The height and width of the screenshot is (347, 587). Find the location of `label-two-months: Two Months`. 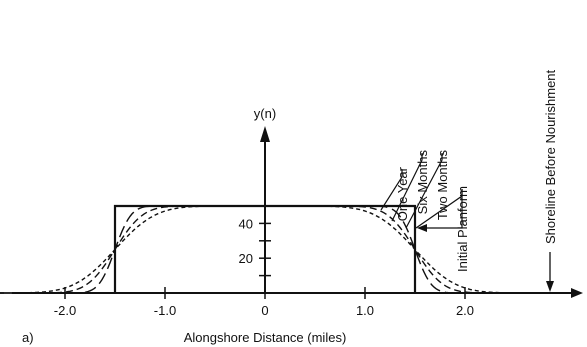

label-two-months: Two Months is located at coordinates (442, 185).